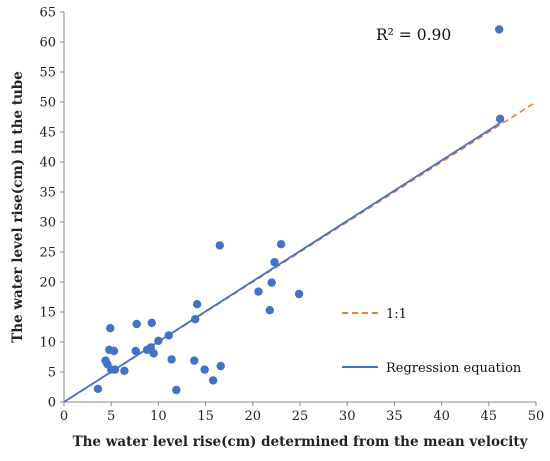 This screenshot has width=550, height=461. Describe the element at coordinates (18, 207) in the screenshot. I see `y-axis-title: The water level rise(cm) in the tube` at that location.